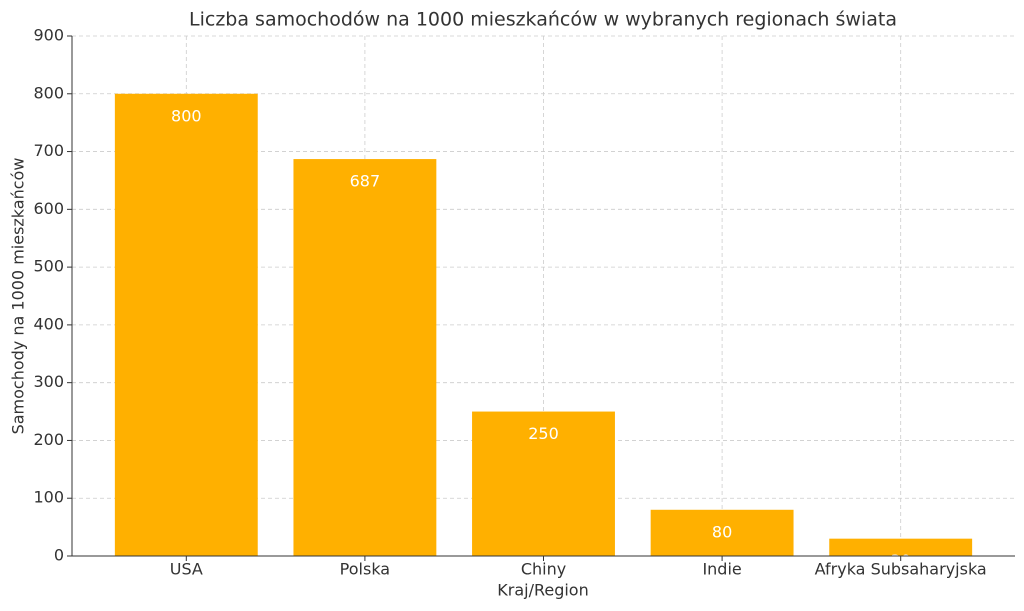  Describe the element at coordinates (48, 92) in the screenshot. I see `y-tick-label: 800` at that location.